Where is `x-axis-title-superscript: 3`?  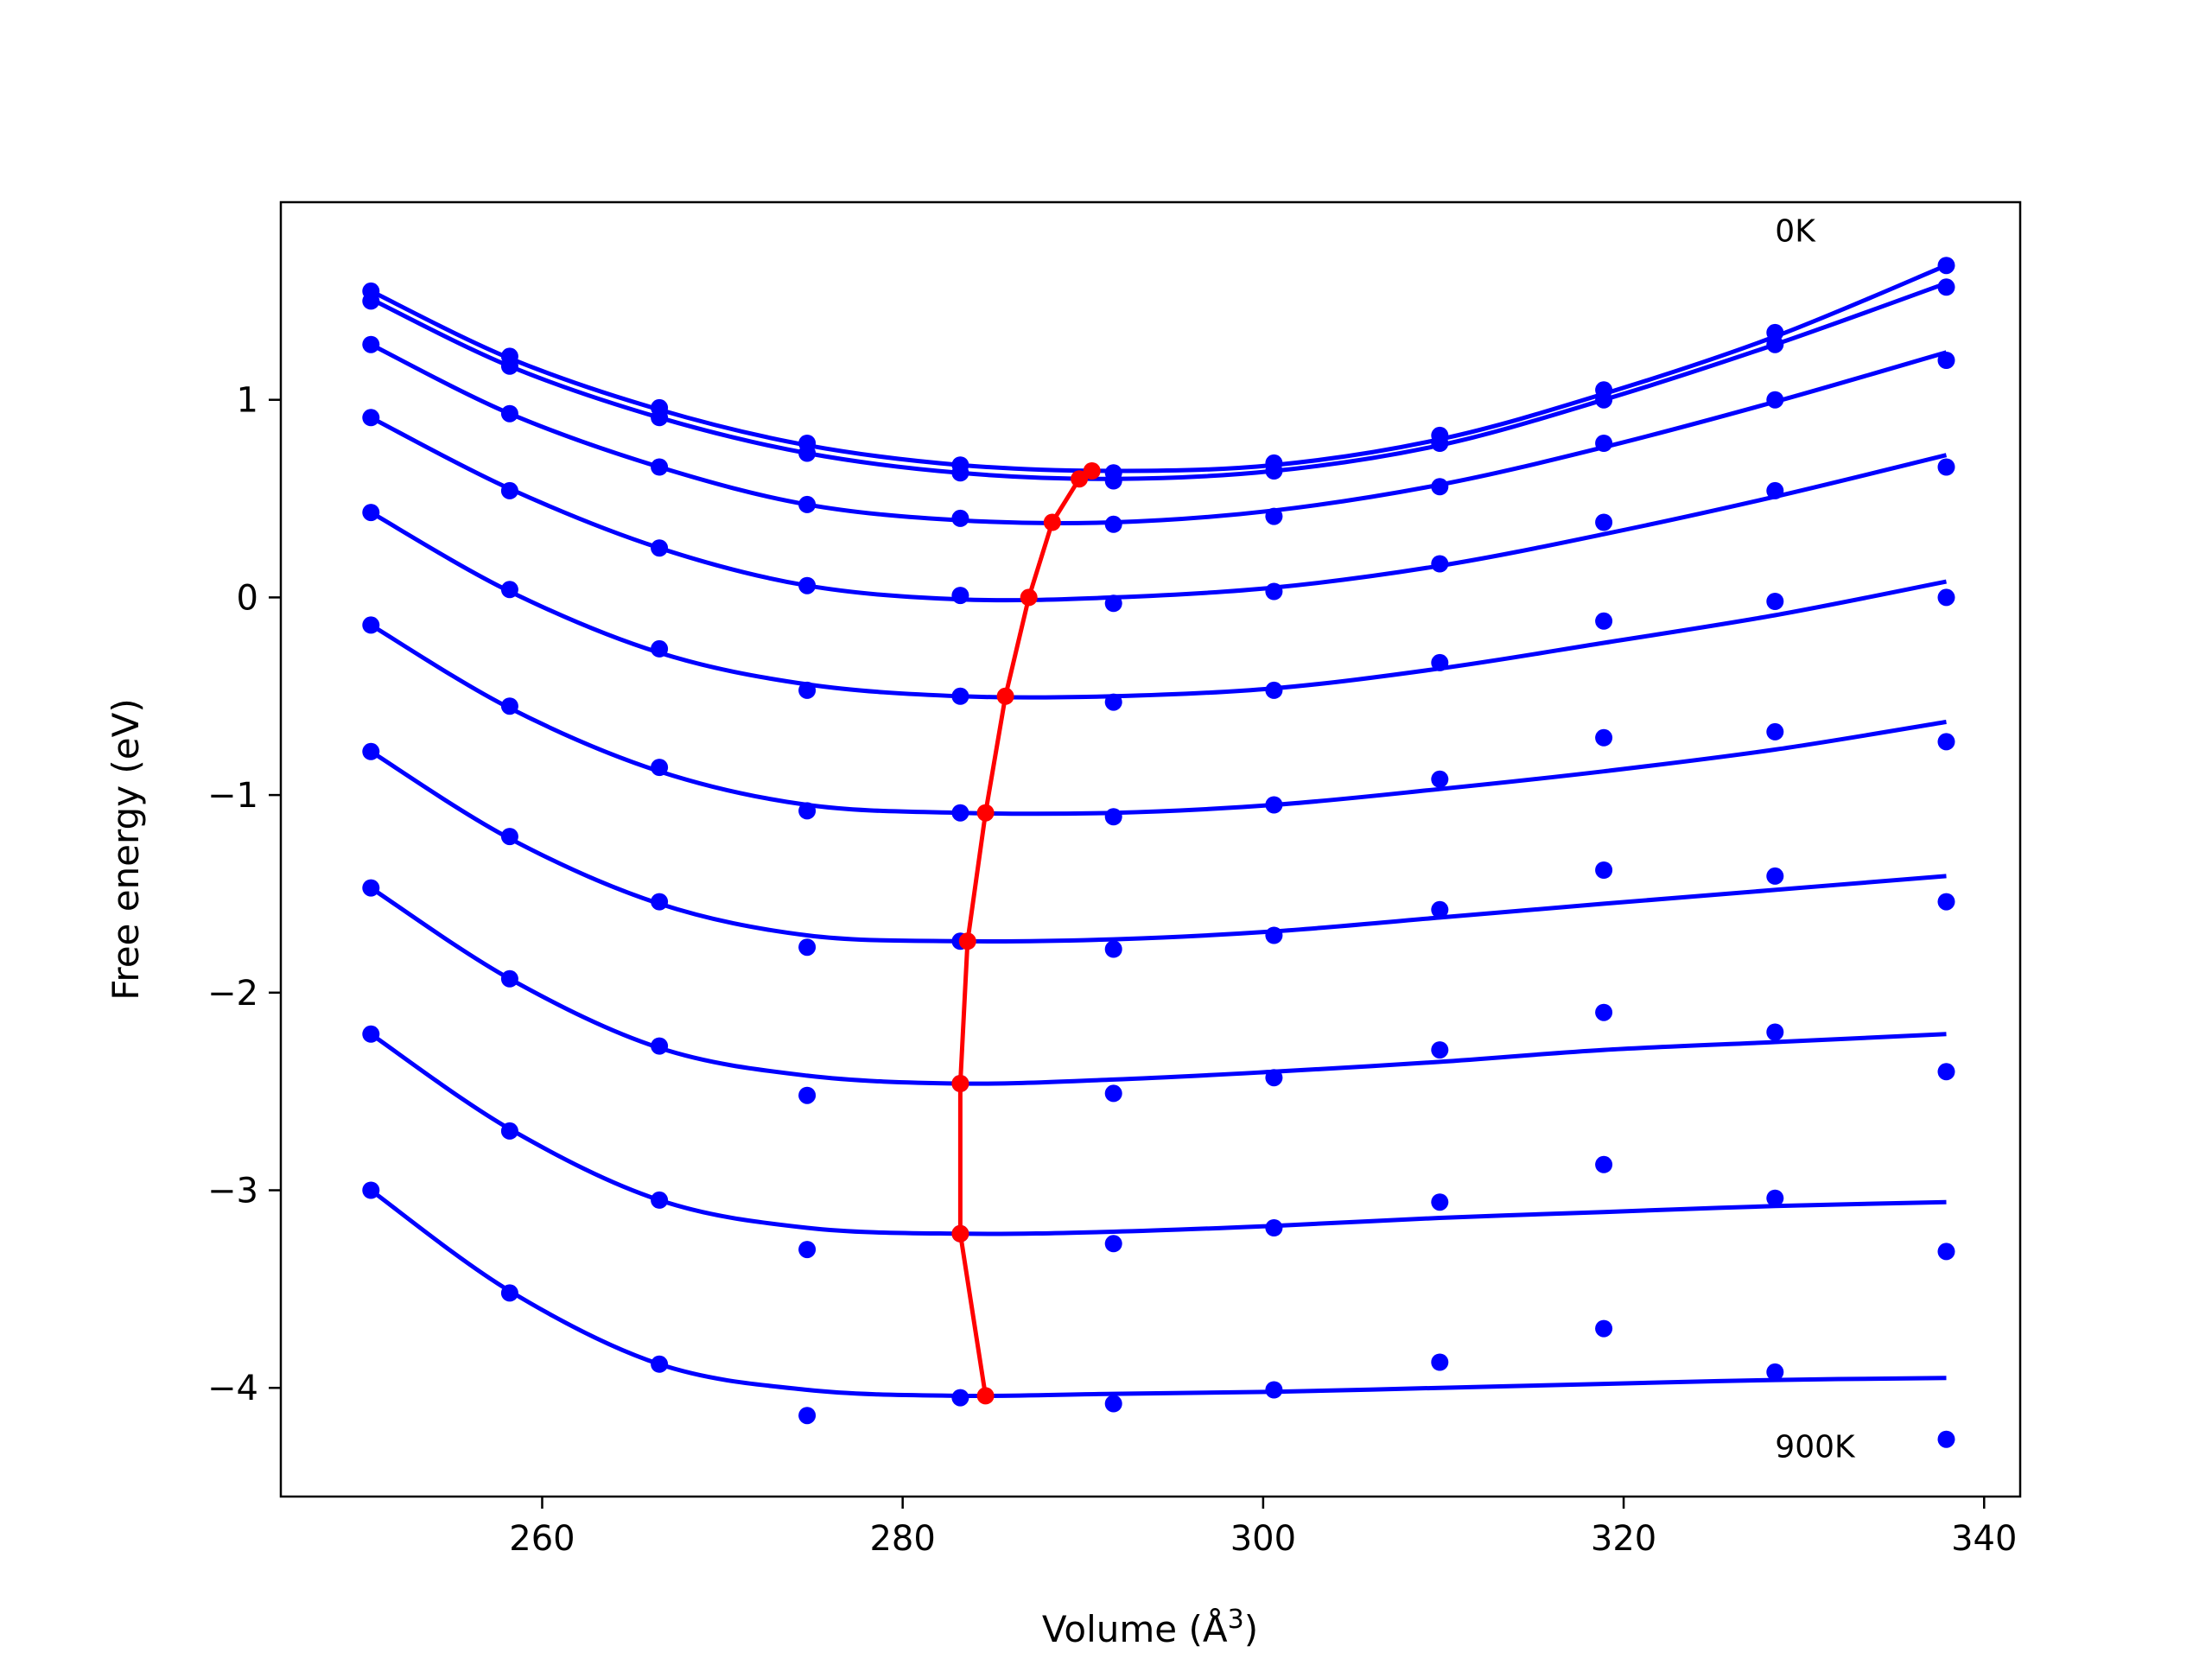 x-axis-title-superscript: 3 is located at coordinates (1236, 1620).